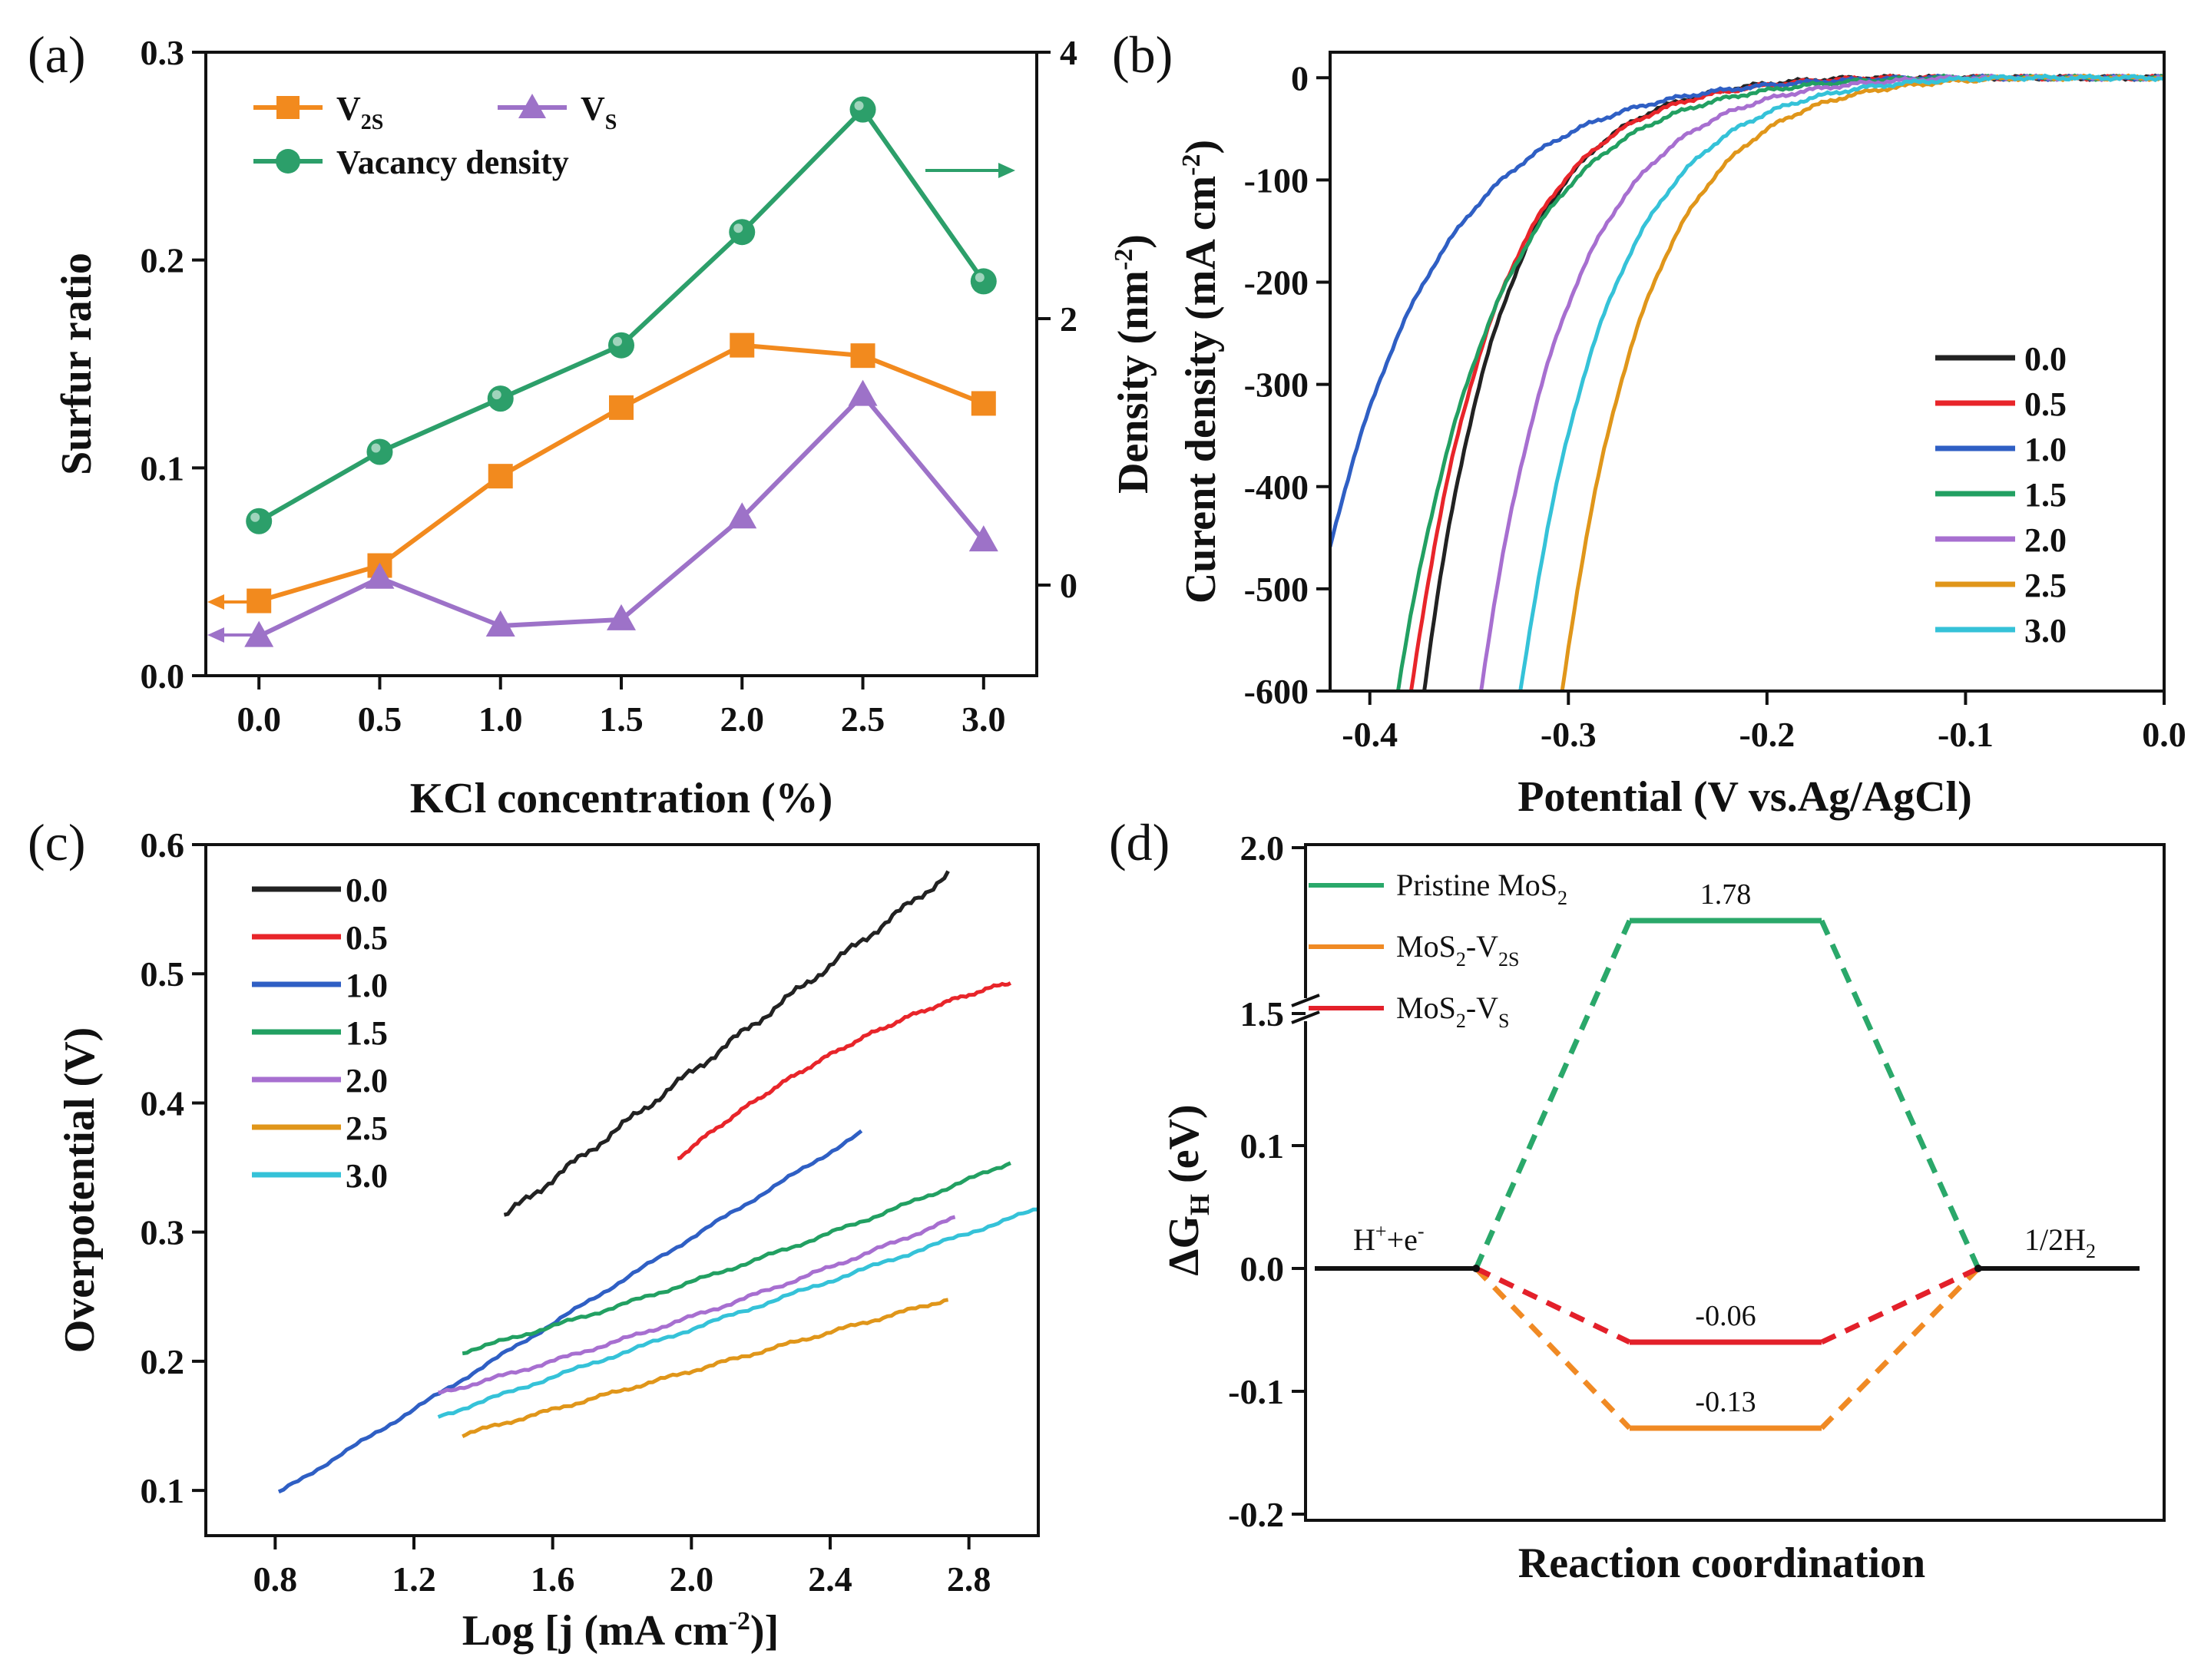 The image size is (2191, 1680). What do you see at coordinates (1476, 1269) in the screenshot?
I see `initial-state-node` at bounding box center [1476, 1269].